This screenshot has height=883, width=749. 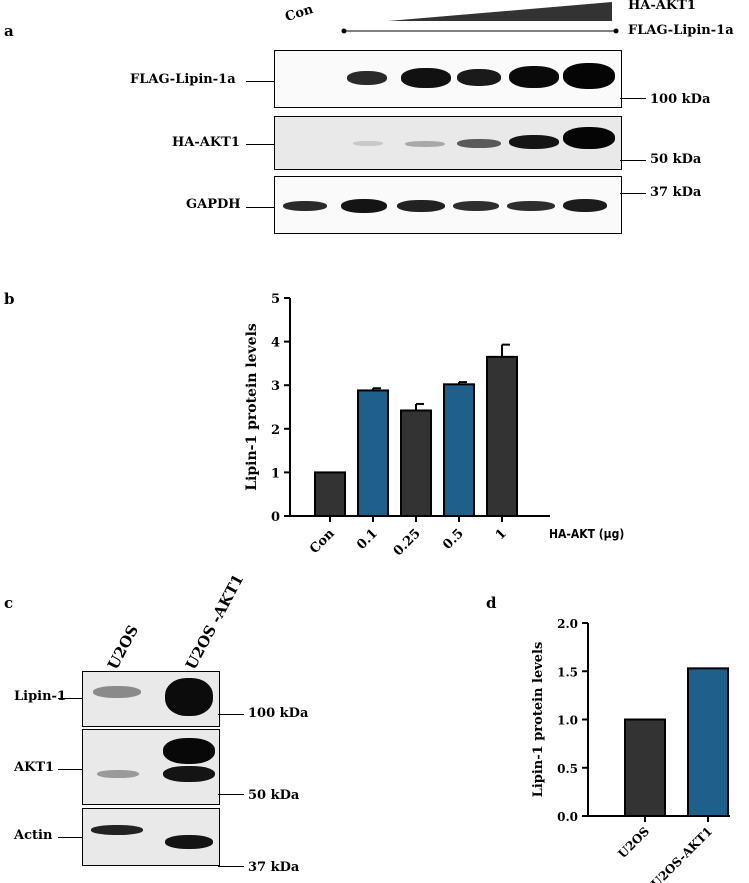 I want to click on x-tick-label: U2OS, so click(x=633, y=842).